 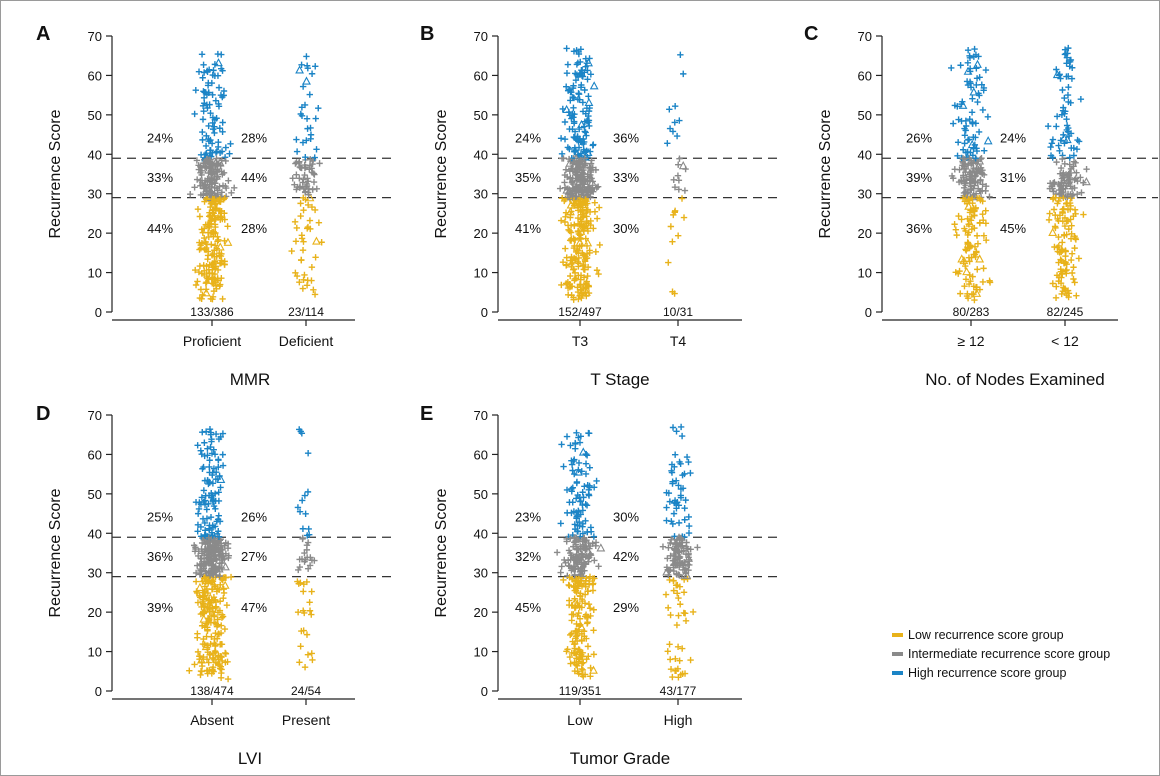 I want to click on pct-high-label: 26%, so click(x=919, y=138).